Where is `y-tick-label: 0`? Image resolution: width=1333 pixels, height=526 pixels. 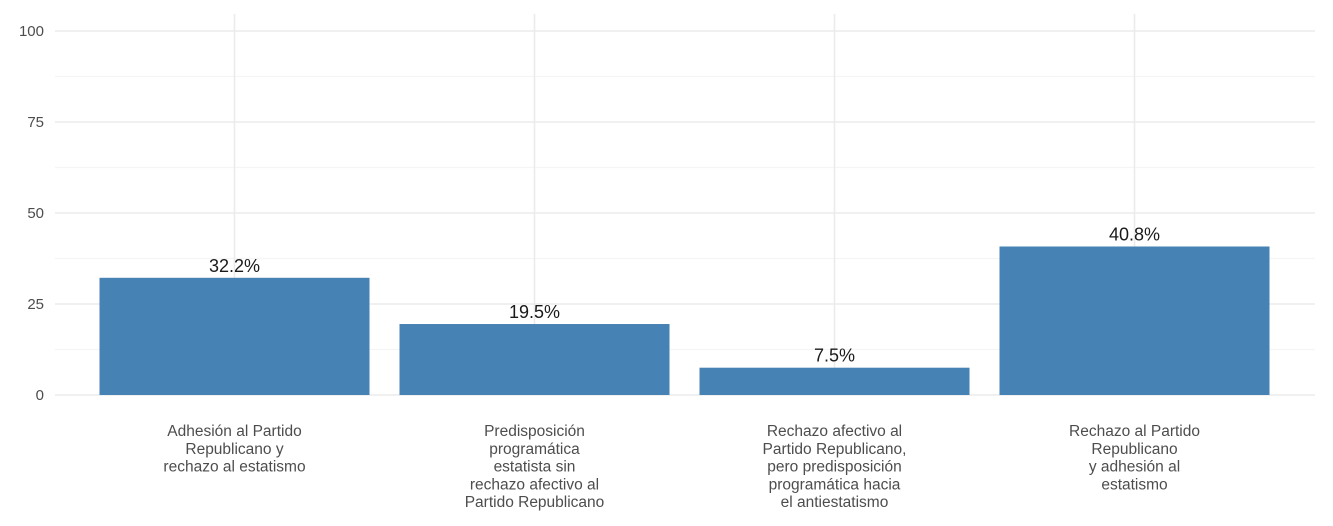 y-tick-label: 0 is located at coordinates (40, 395).